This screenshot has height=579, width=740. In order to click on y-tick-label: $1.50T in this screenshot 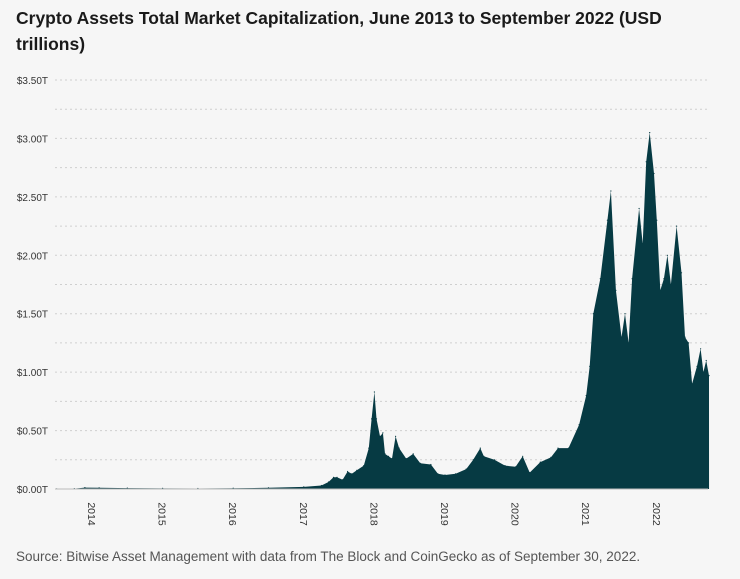, I will do `click(32, 315)`.